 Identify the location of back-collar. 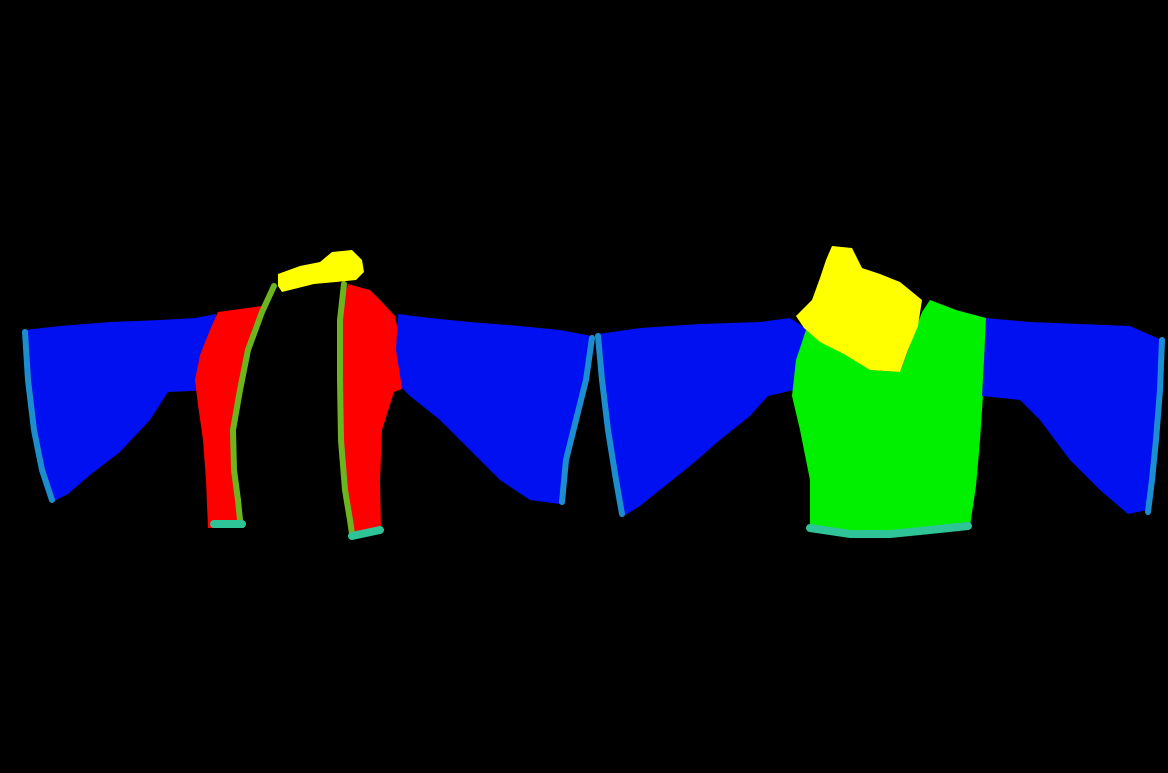
(859, 309).